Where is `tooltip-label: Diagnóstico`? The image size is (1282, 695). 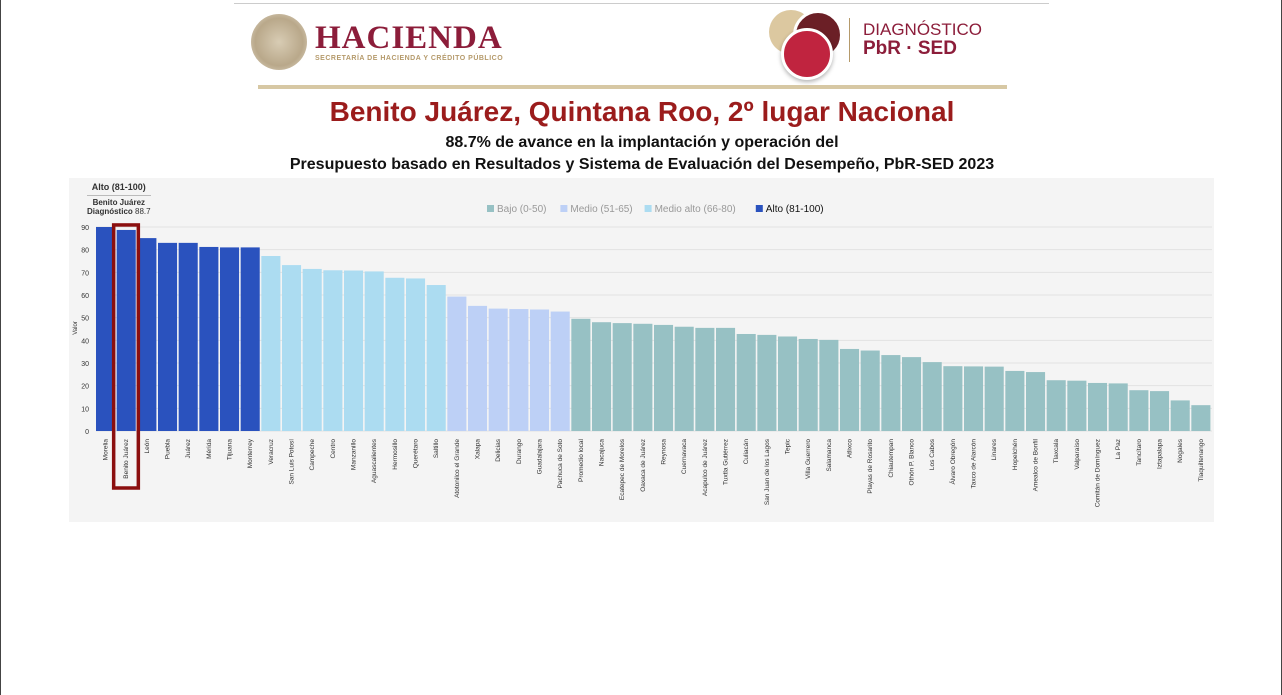 tooltip-label: Diagnóstico is located at coordinates (110, 211).